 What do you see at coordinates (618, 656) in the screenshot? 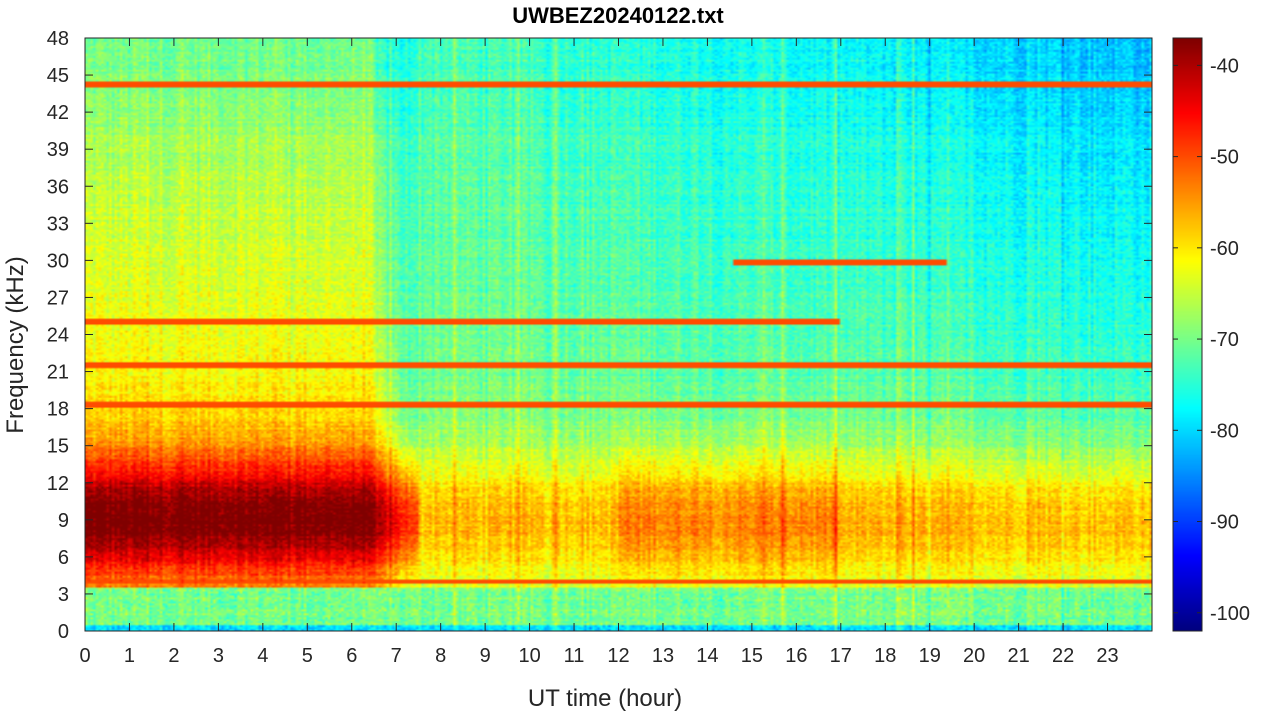
I see `x-tick-label: 12` at bounding box center [618, 656].